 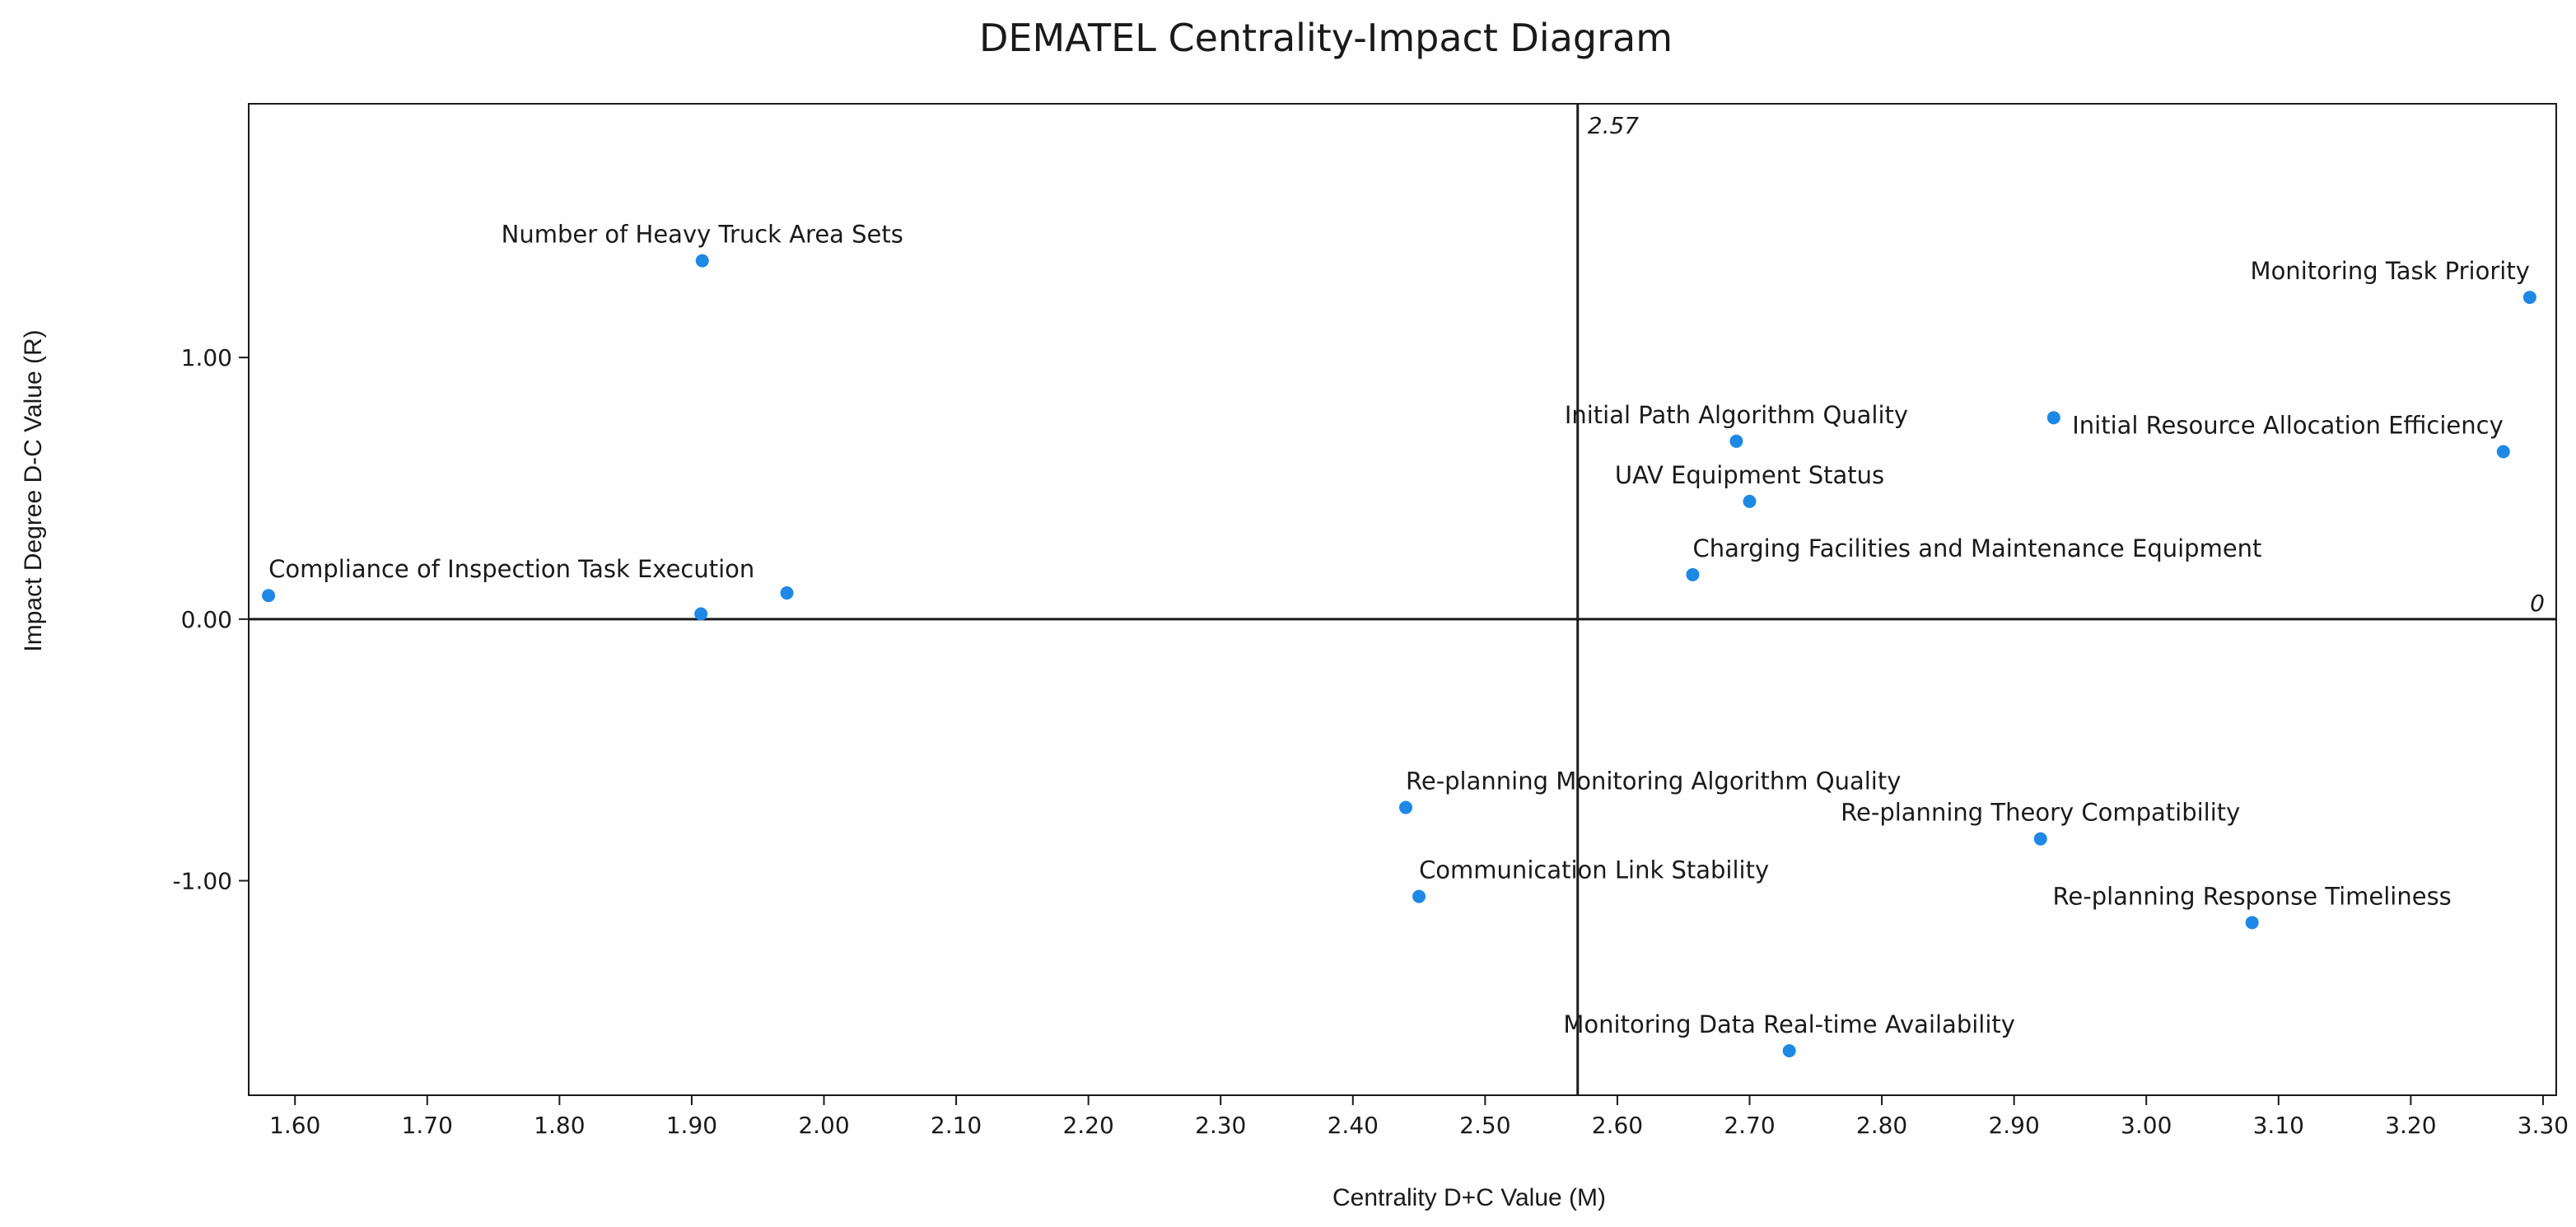 I want to click on x-tick-label: 2.60, so click(x=1617, y=1125).